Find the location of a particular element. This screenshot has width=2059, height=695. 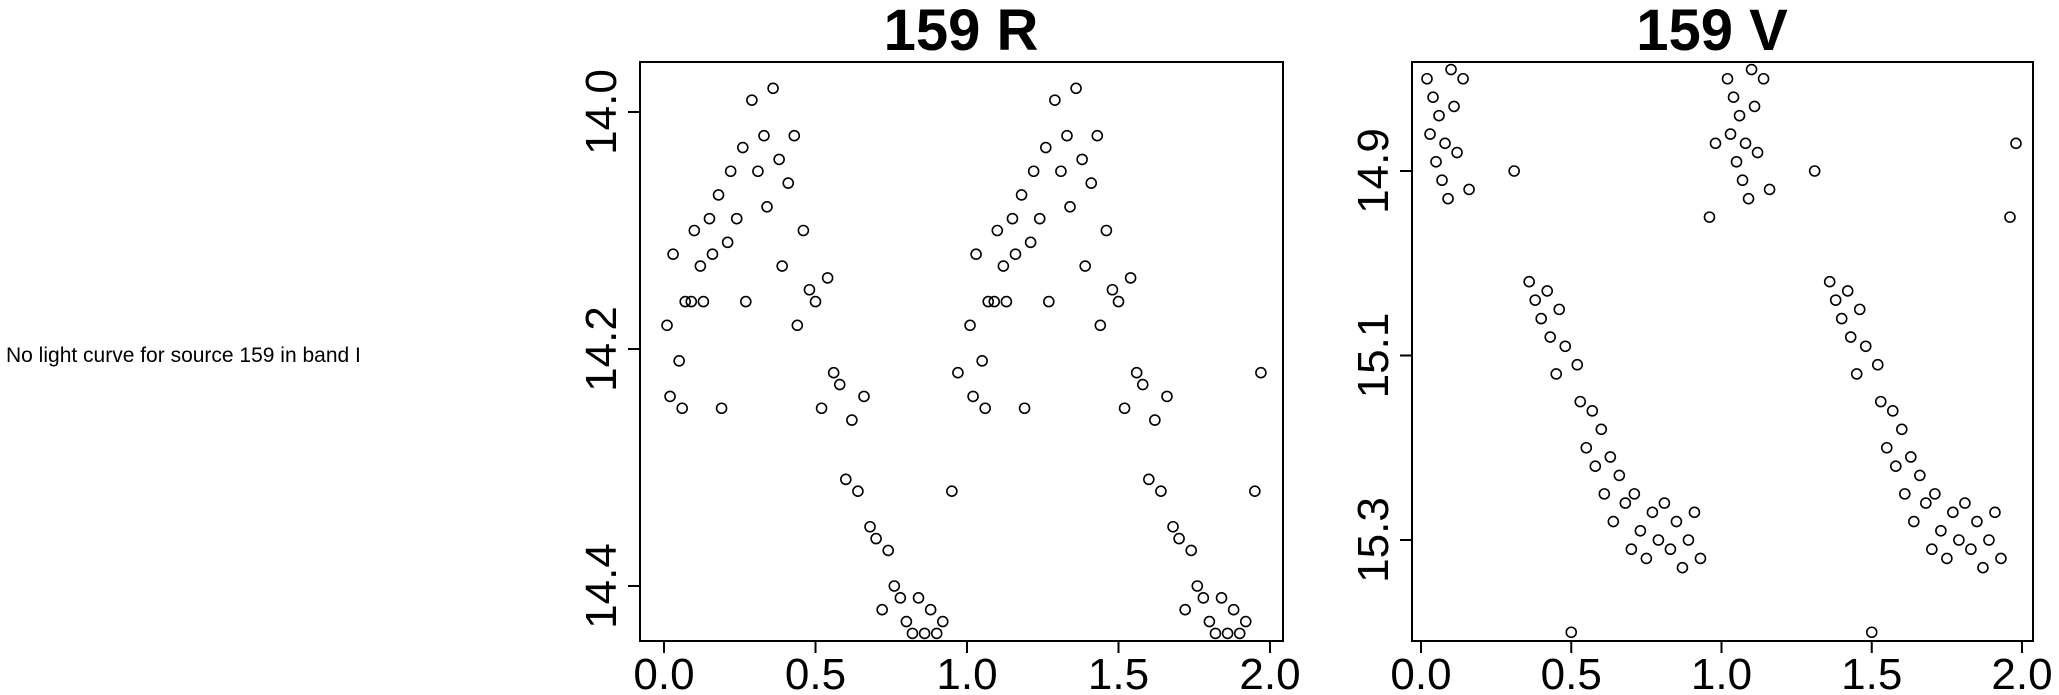

y-axis-tick-label: 14.0 is located at coordinates (601, 112).